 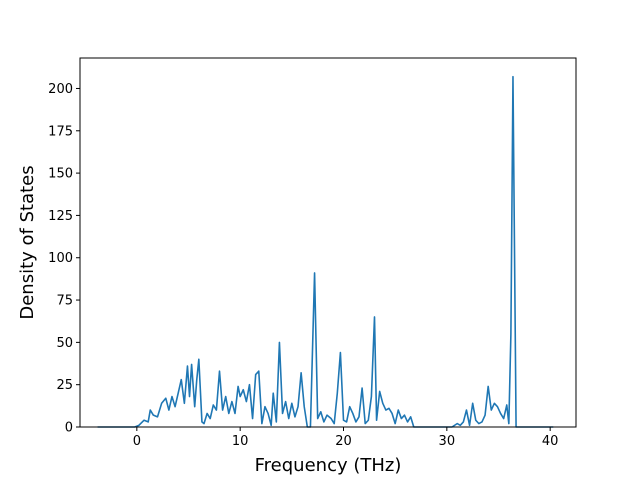 What do you see at coordinates (64, 301) in the screenshot?
I see `y-tick-label: 75` at bounding box center [64, 301].